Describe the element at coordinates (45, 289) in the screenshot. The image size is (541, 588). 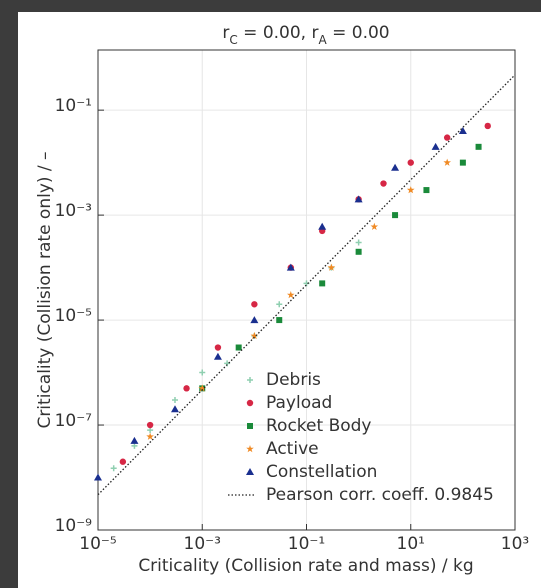
I see `y-axis-label: Criticality (Collision rate only) / –` at that location.